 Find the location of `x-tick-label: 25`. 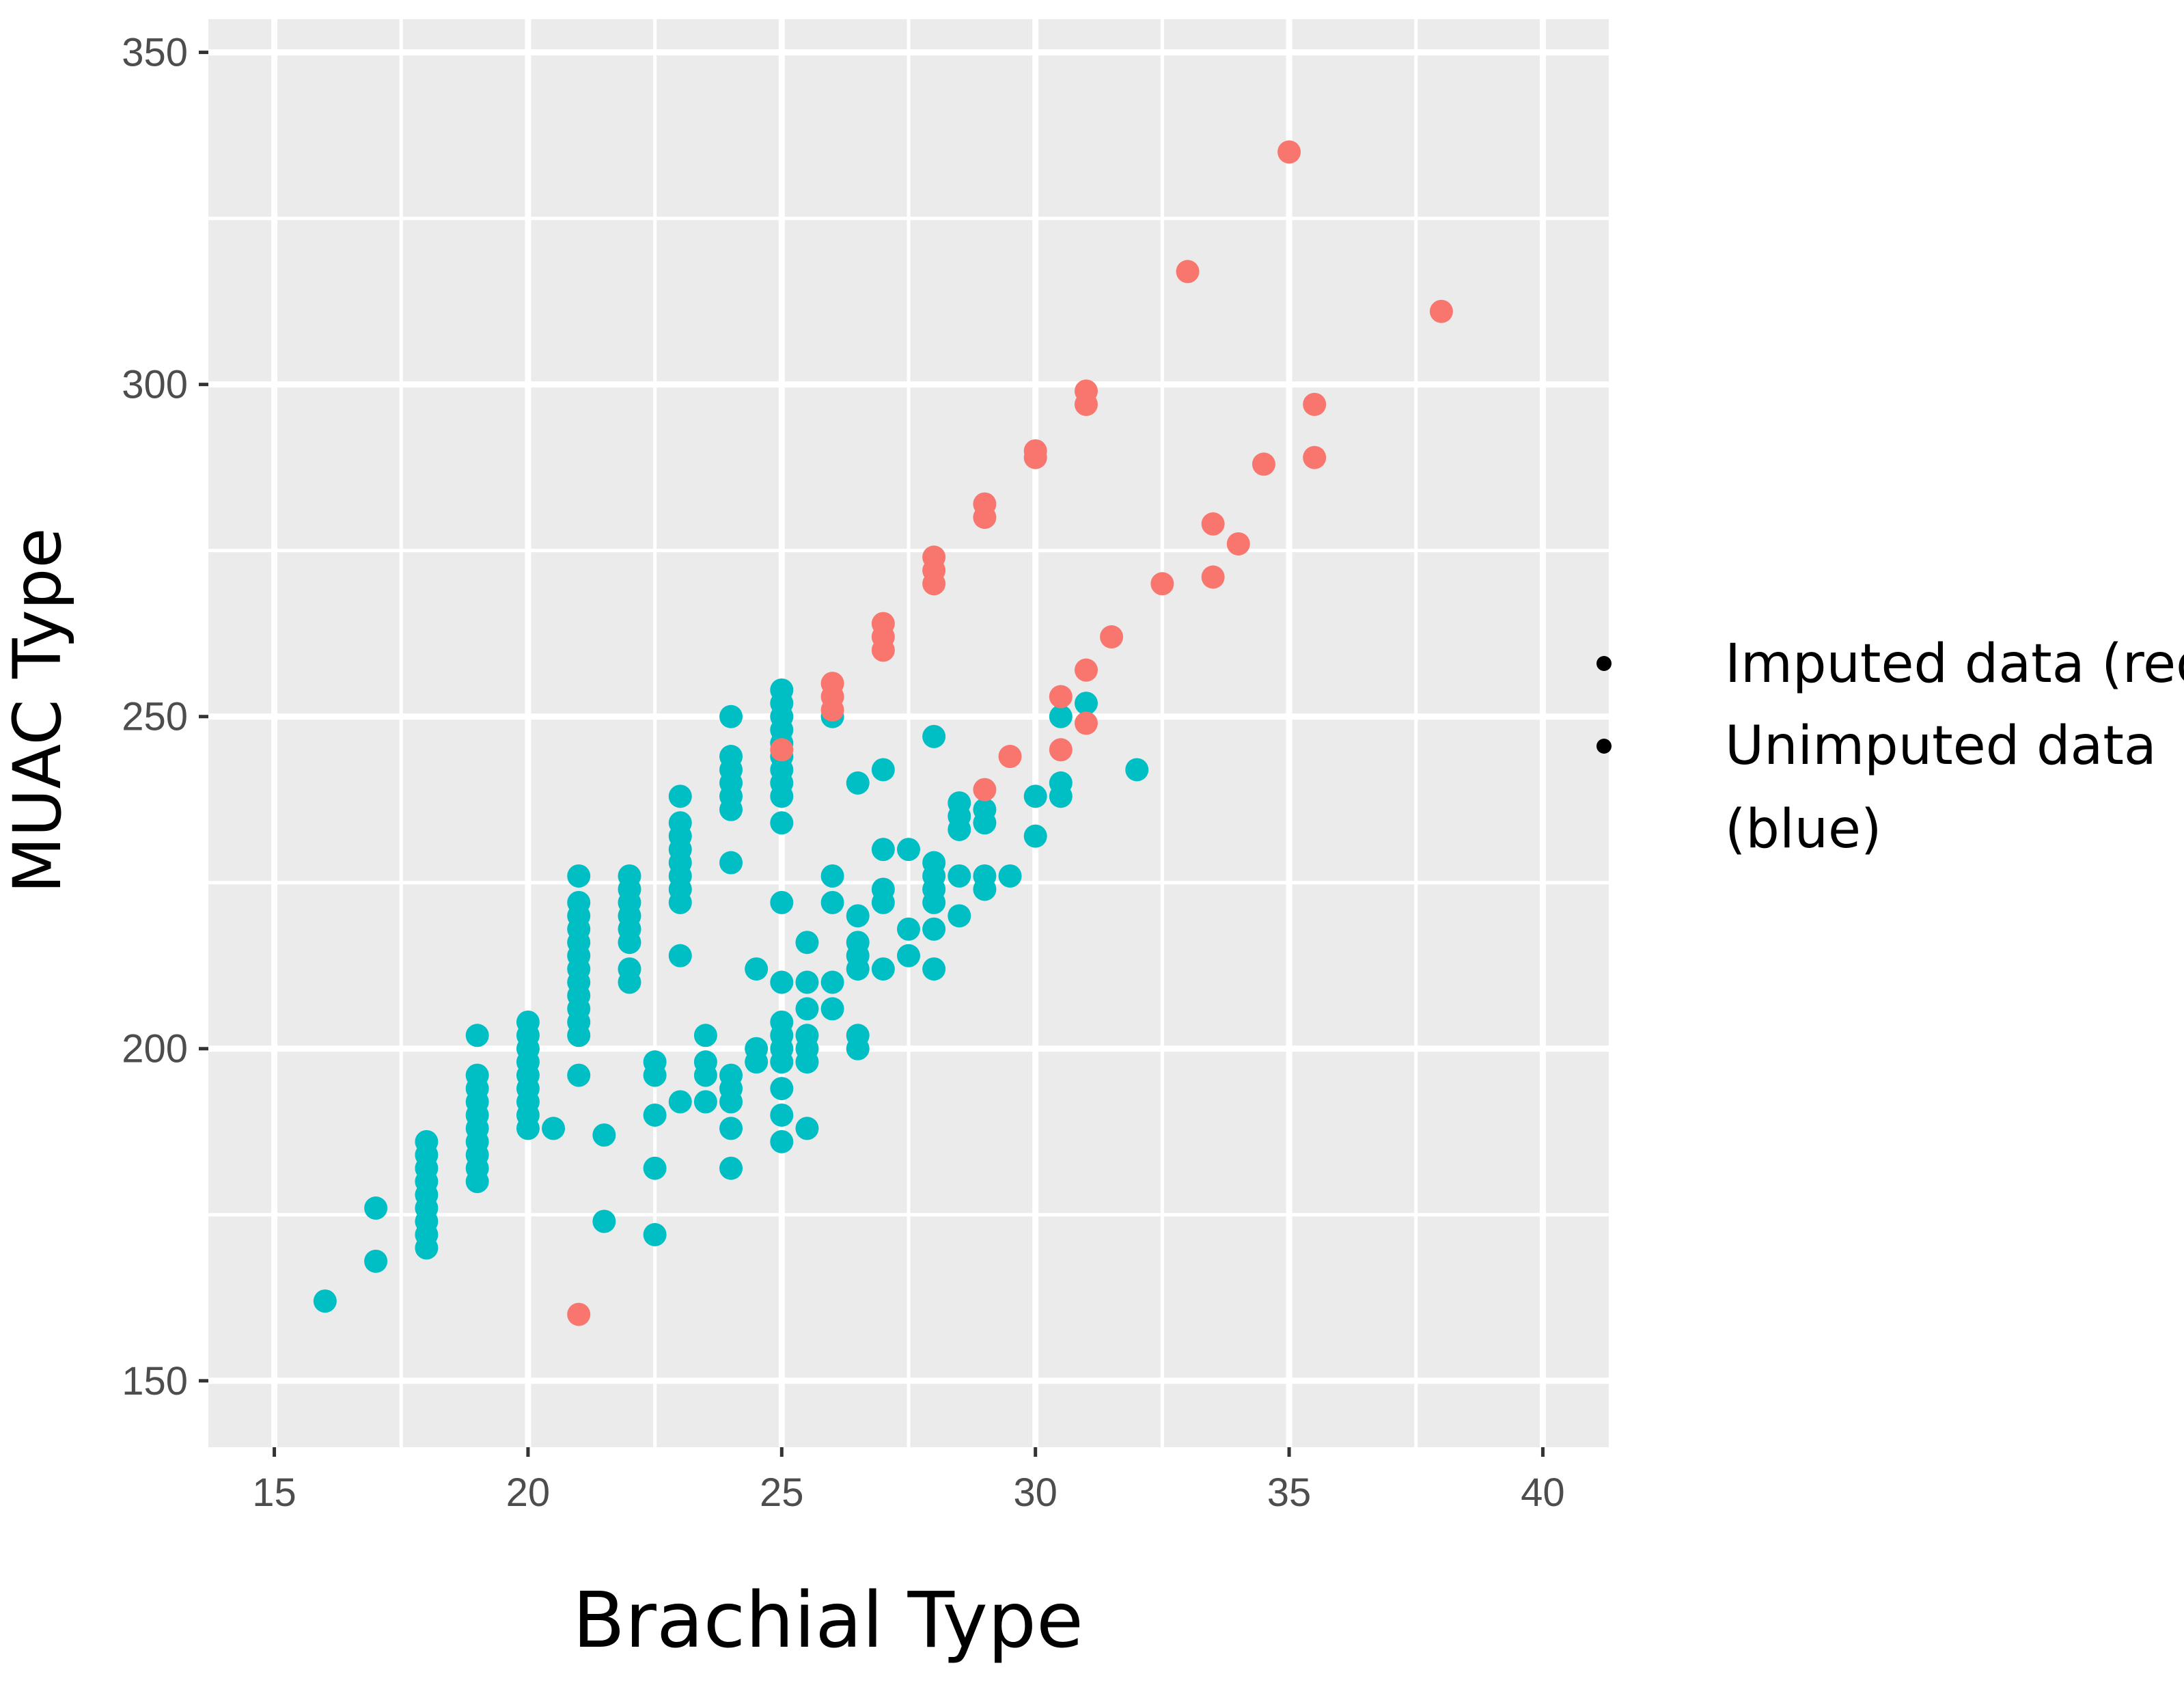

x-tick-label: 25 is located at coordinates (782, 1493).